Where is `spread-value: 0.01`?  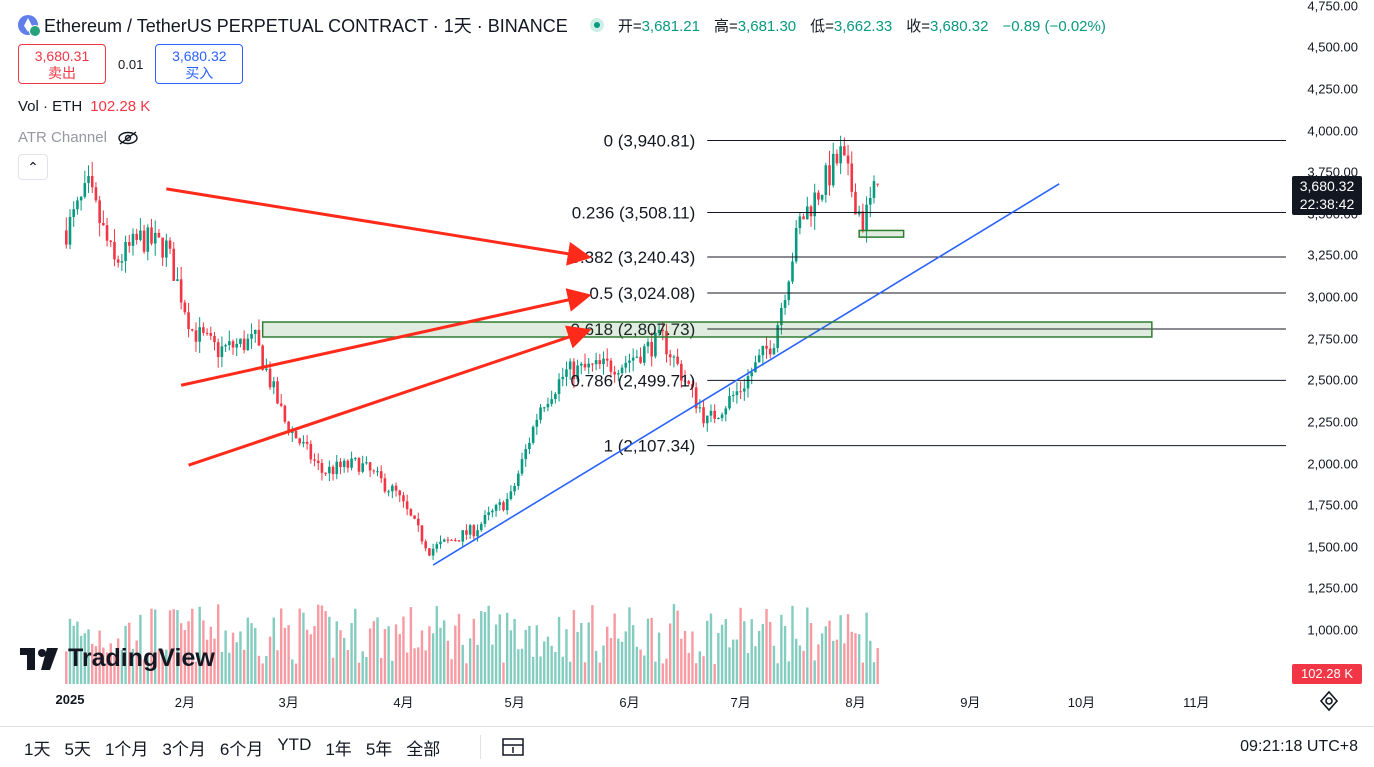
spread-value: 0.01 is located at coordinates (131, 64).